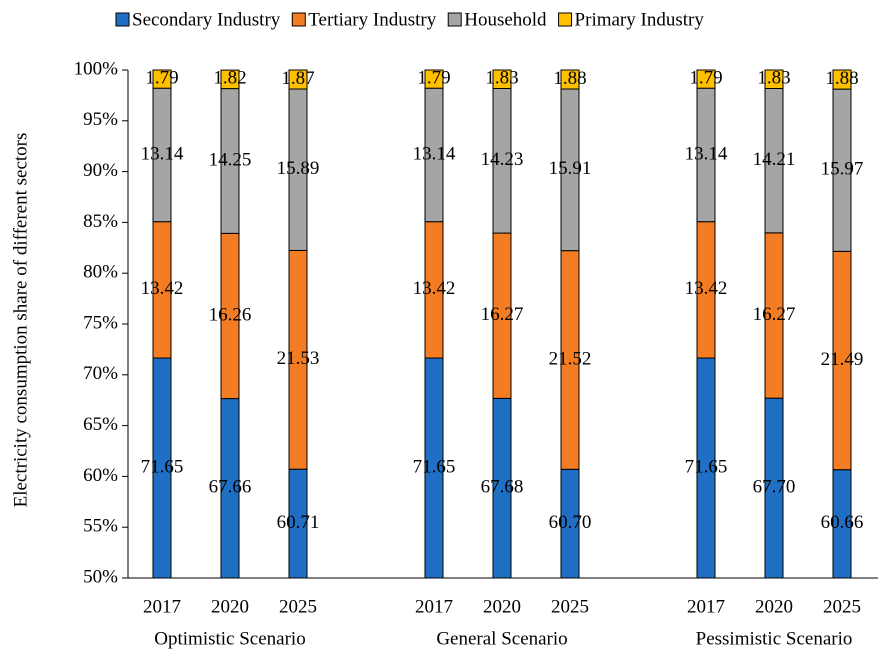 This screenshot has height=657, width=892. I want to click on y-tick-label: 100%, so click(96, 68).